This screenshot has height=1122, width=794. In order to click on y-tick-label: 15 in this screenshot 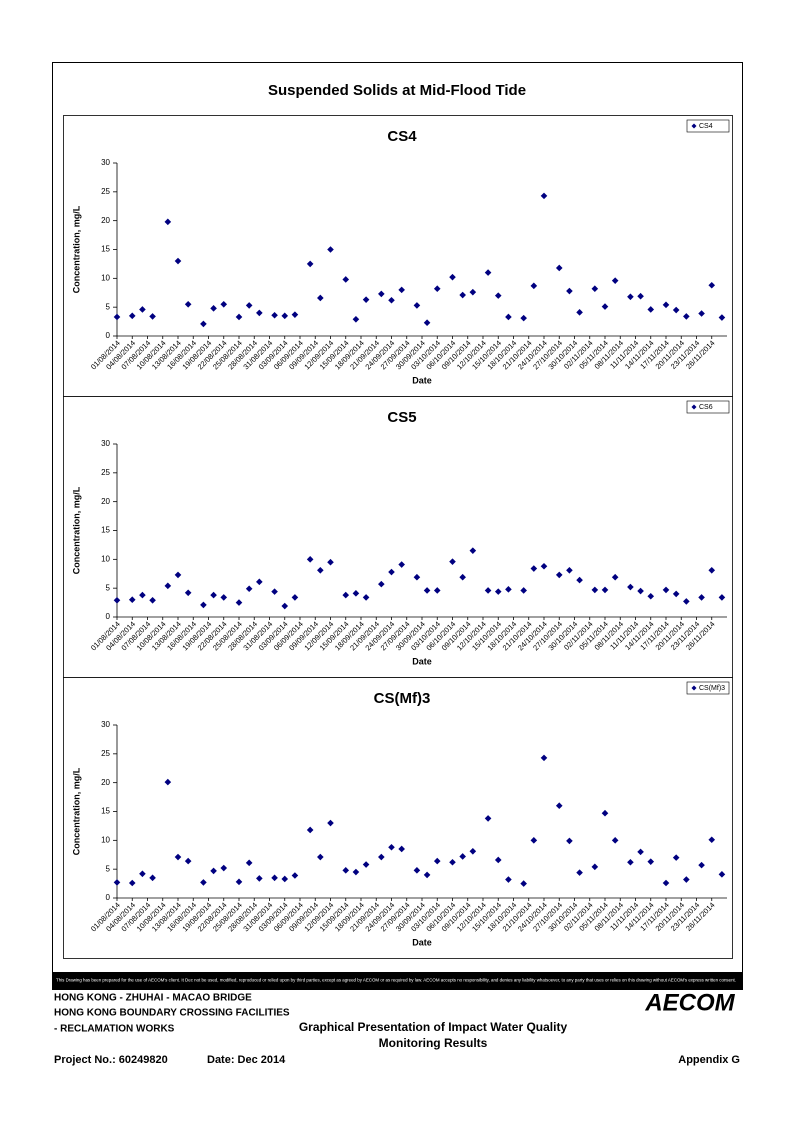, I will do `click(105, 249)`.